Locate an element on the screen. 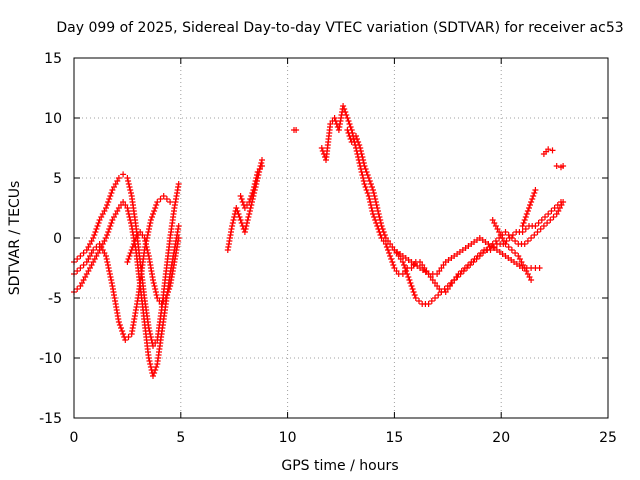 This screenshot has height=480, width=640. series-track-m is located at coordinates (548, 151).